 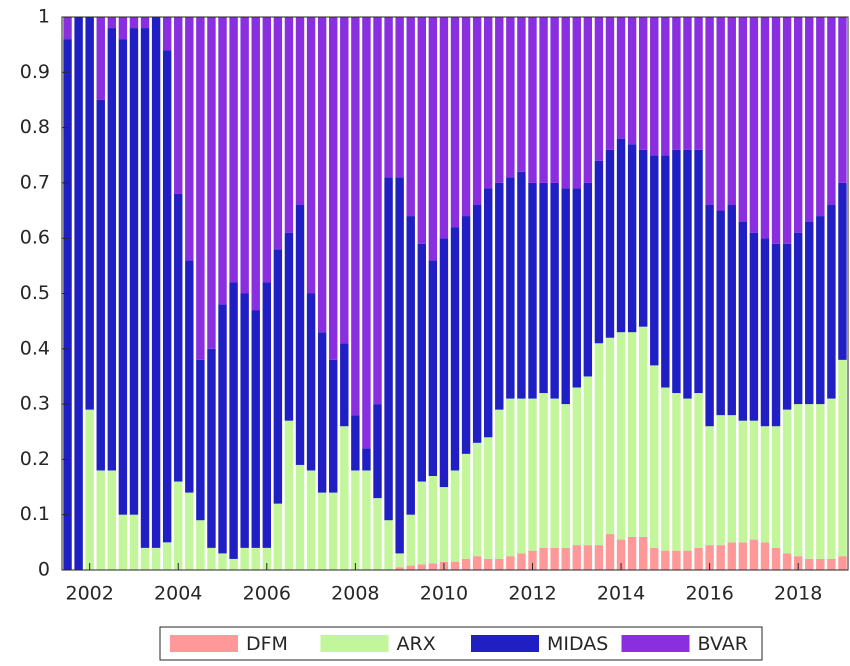 What do you see at coordinates (89, 594) in the screenshot?
I see `x-tick-label: 2002` at bounding box center [89, 594].